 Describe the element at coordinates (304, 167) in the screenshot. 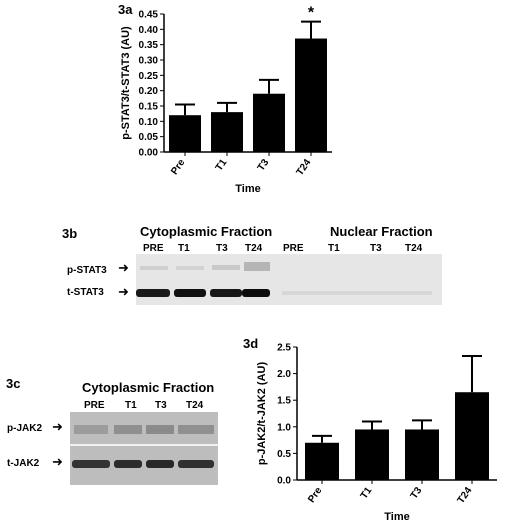

I see `chart-3a-x-tick-label: T24` at that location.